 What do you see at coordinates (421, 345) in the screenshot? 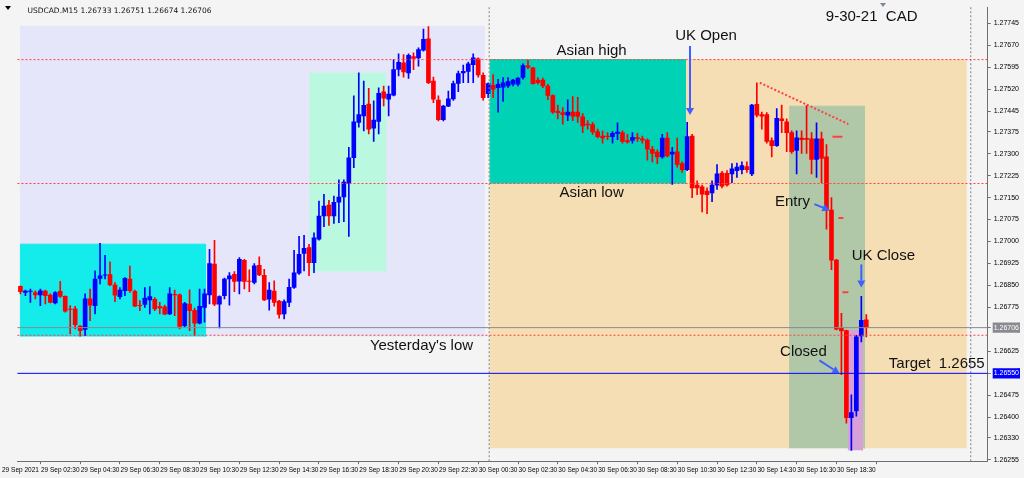
I see `annotation: Yesterday's low` at bounding box center [421, 345].